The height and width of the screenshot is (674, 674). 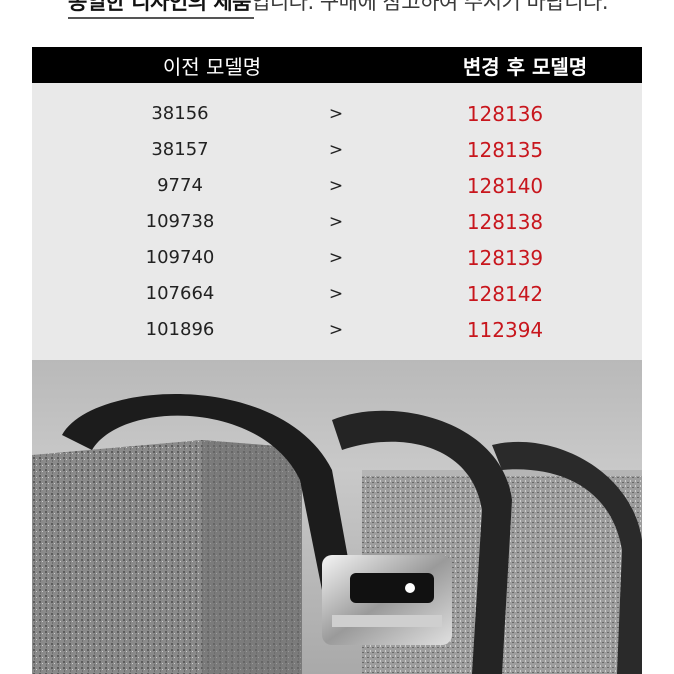 What do you see at coordinates (422, 542) in the screenshot?
I see `belt-strap-middle` at bounding box center [422, 542].